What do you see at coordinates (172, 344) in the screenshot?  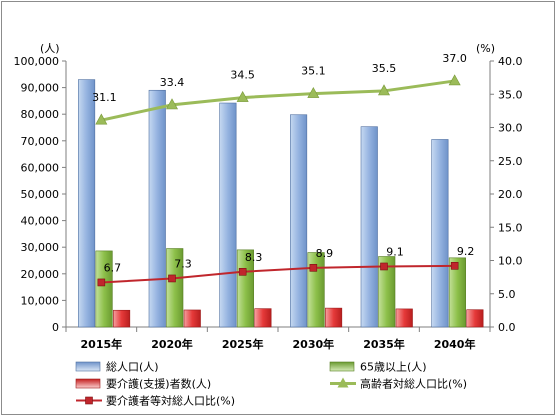 I see `x-category-label: 2020年` at bounding box center [172, 344].